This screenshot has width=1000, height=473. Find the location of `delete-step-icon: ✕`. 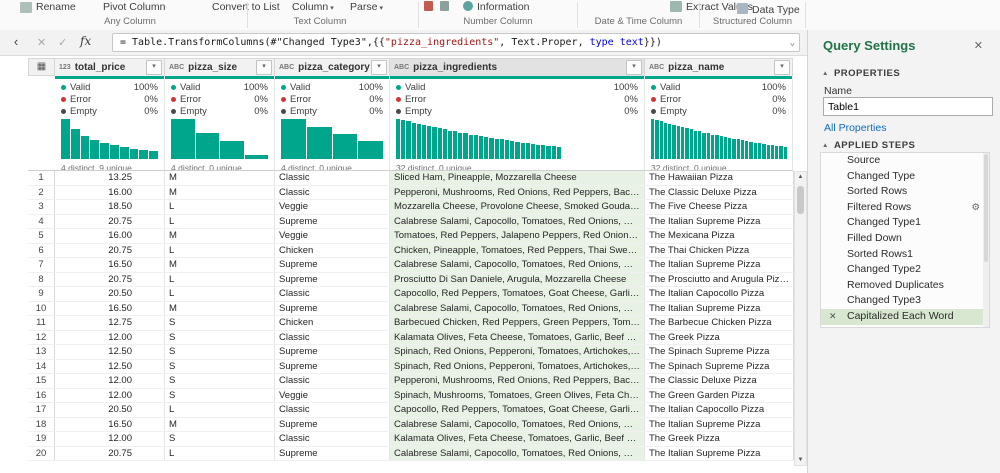

delete-step-icon: ✕ is located at coordinates (833, 315).